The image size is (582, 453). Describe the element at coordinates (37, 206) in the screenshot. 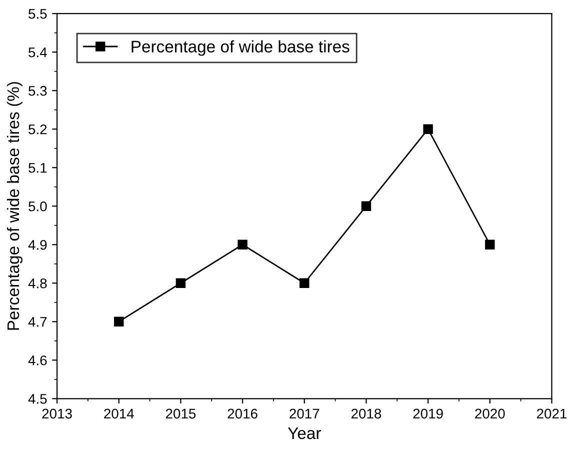

I see `y-tick-label: 5.0` at that location.